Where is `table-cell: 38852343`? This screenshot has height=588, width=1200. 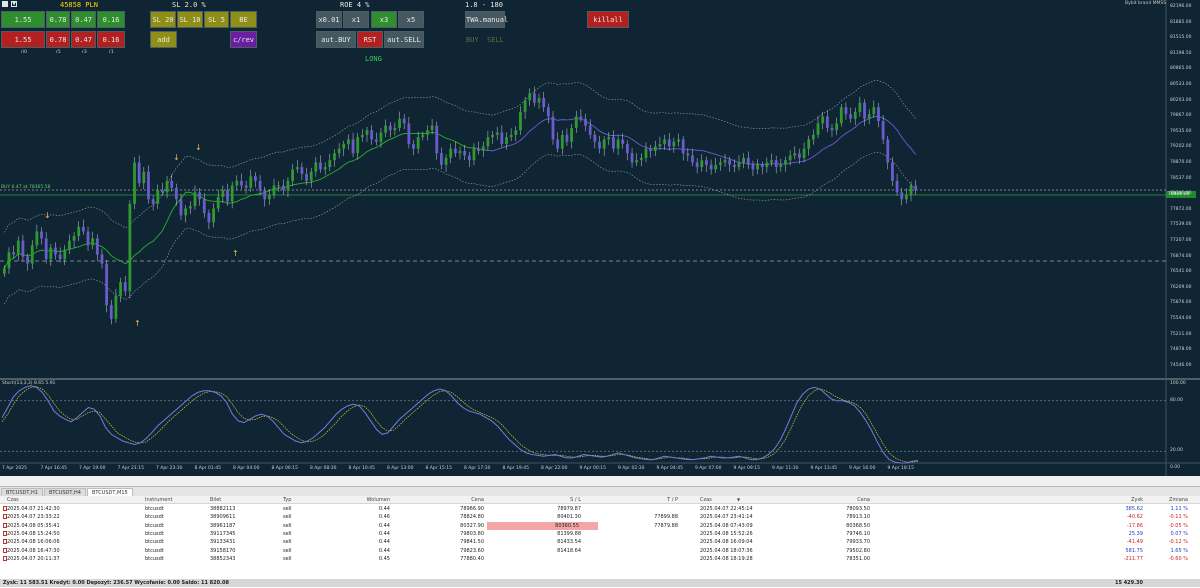
table-cell: 38852343 is located at coordinates (223, 558).